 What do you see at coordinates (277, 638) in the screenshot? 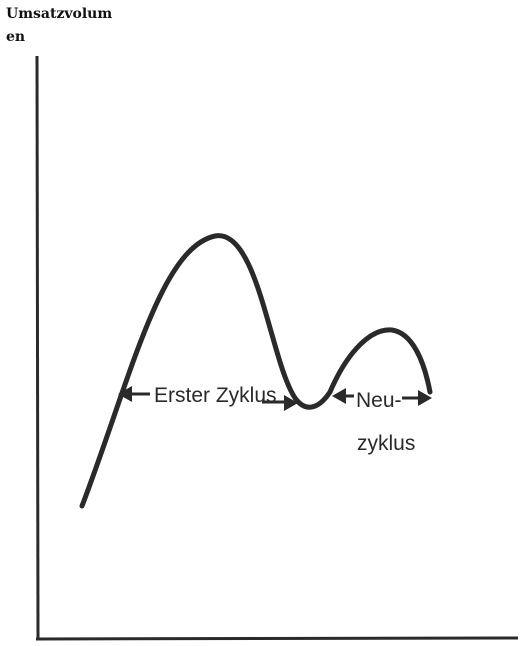
I see `x-axis` at bounding box center [277, 638].